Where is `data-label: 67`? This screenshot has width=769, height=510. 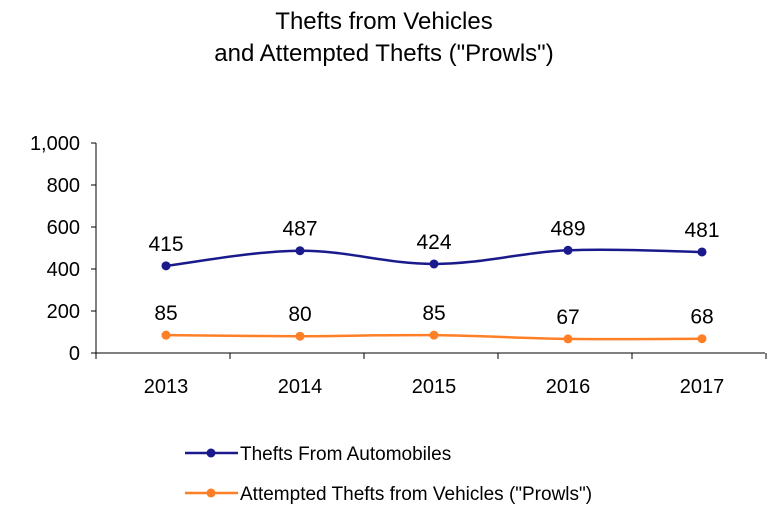 data-label: 67 is located at coordinates (567, 317).